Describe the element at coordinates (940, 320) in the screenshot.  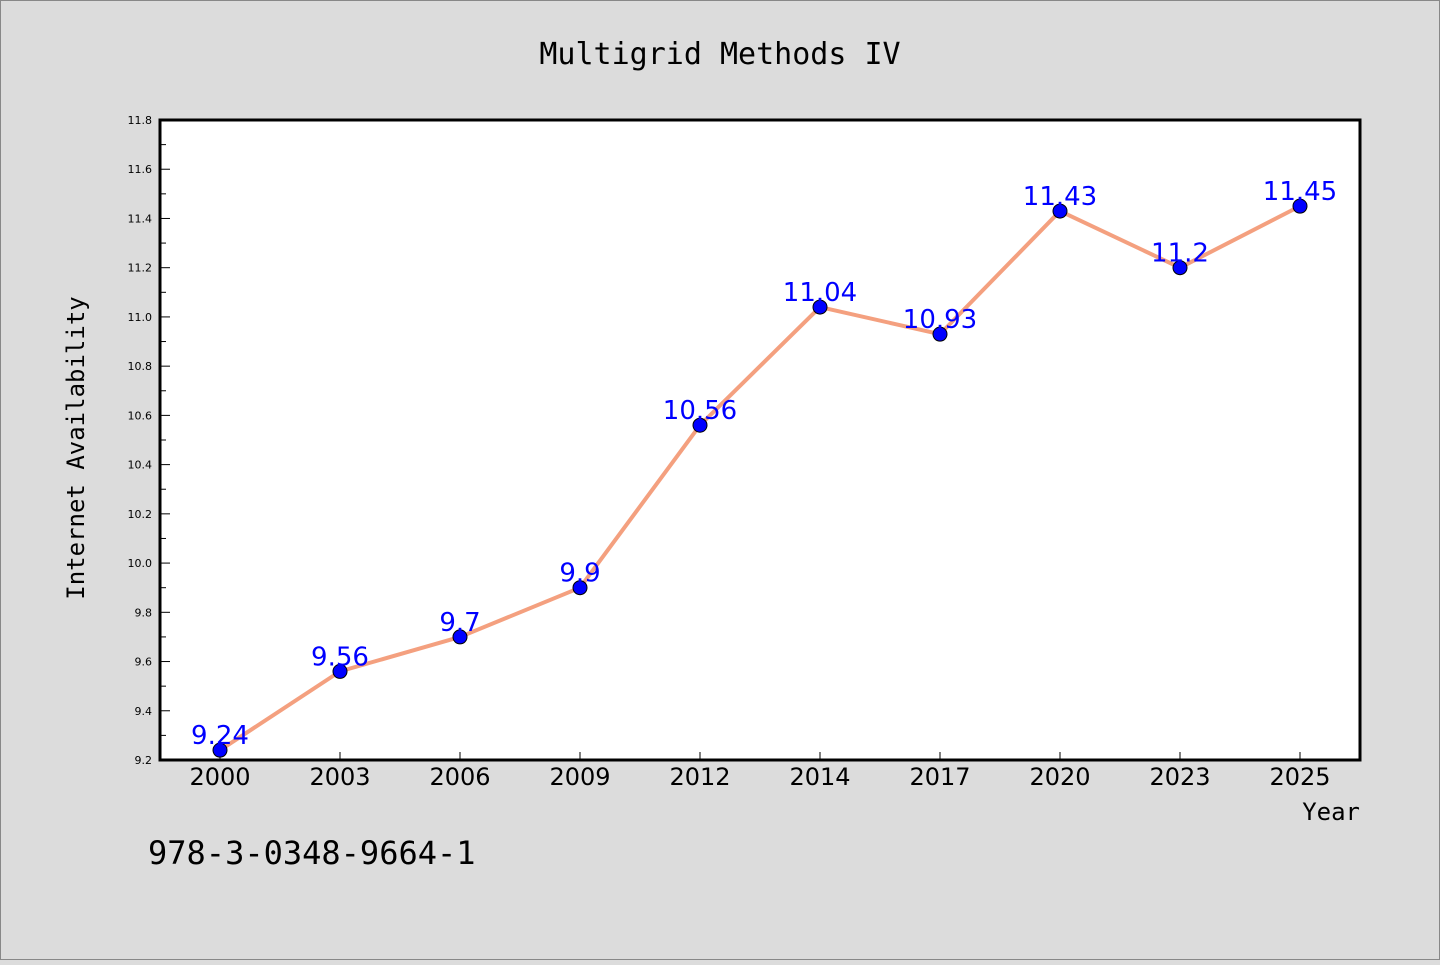
I see `data-label: 10.93` at that location.